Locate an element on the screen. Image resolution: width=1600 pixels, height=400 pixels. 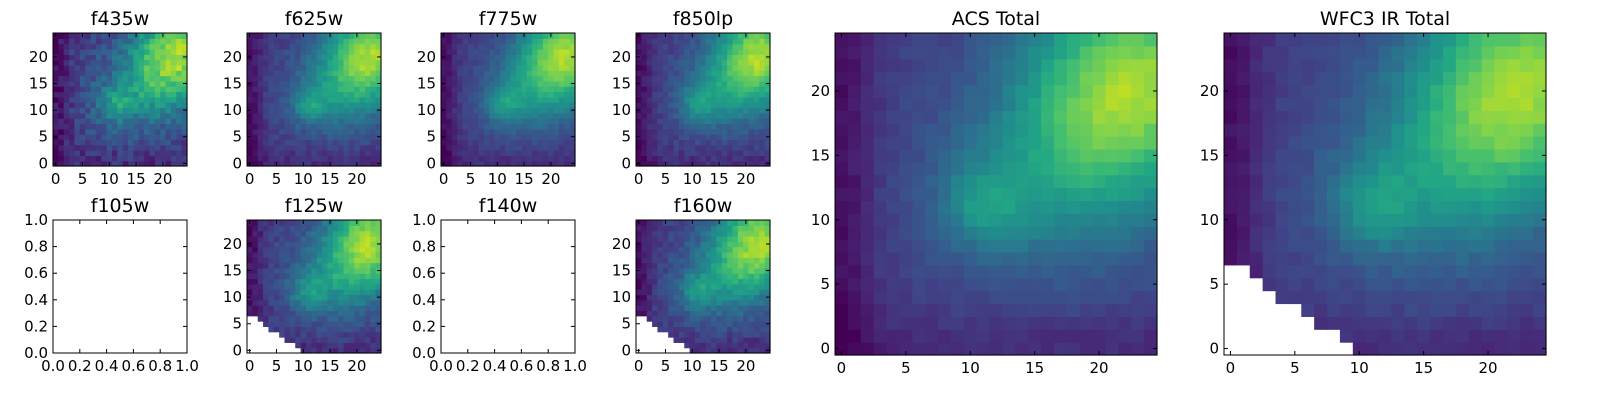
x-tick-label: 0.2 is located at coordinates (468, 366).